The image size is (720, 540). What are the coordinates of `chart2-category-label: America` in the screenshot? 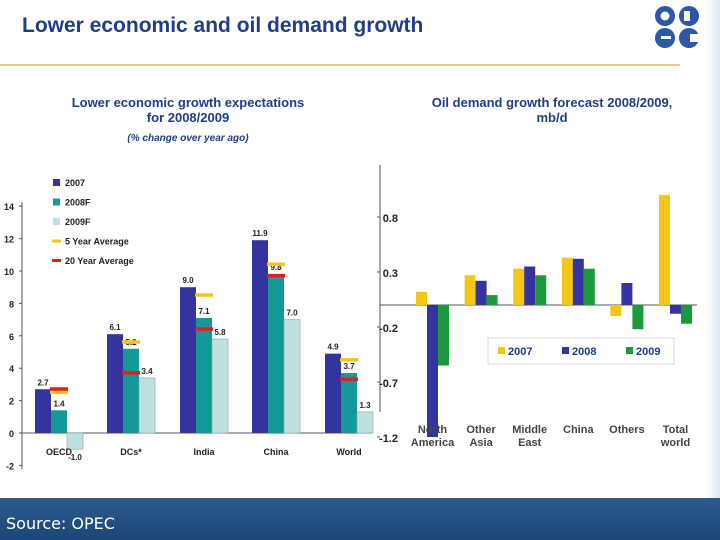 It's located at (433, 443).